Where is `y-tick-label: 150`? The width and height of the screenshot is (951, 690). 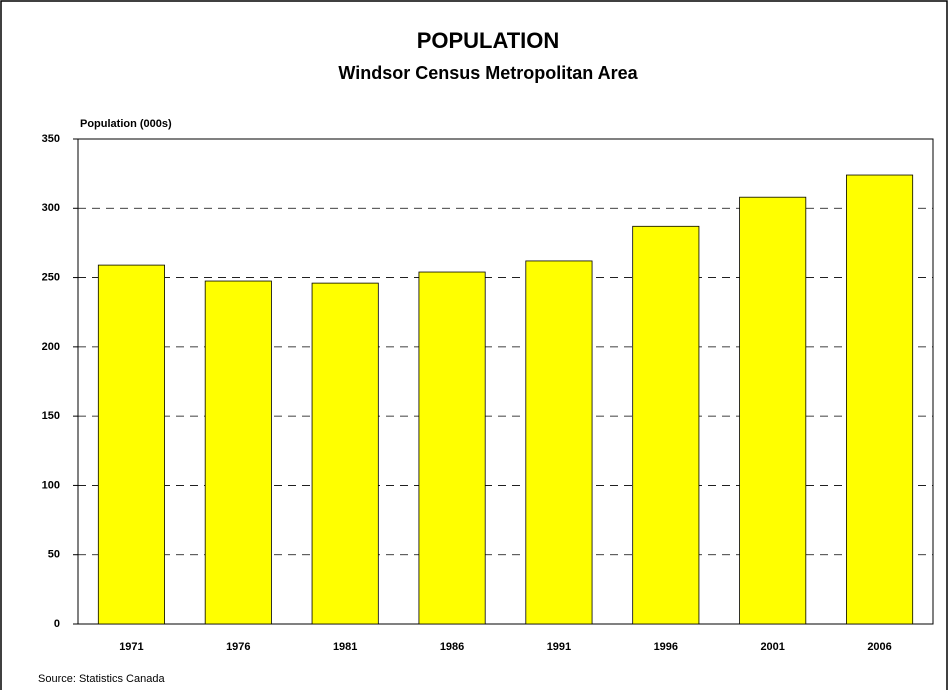 y-tick-label: 150 is located at coordinates (51, 416).